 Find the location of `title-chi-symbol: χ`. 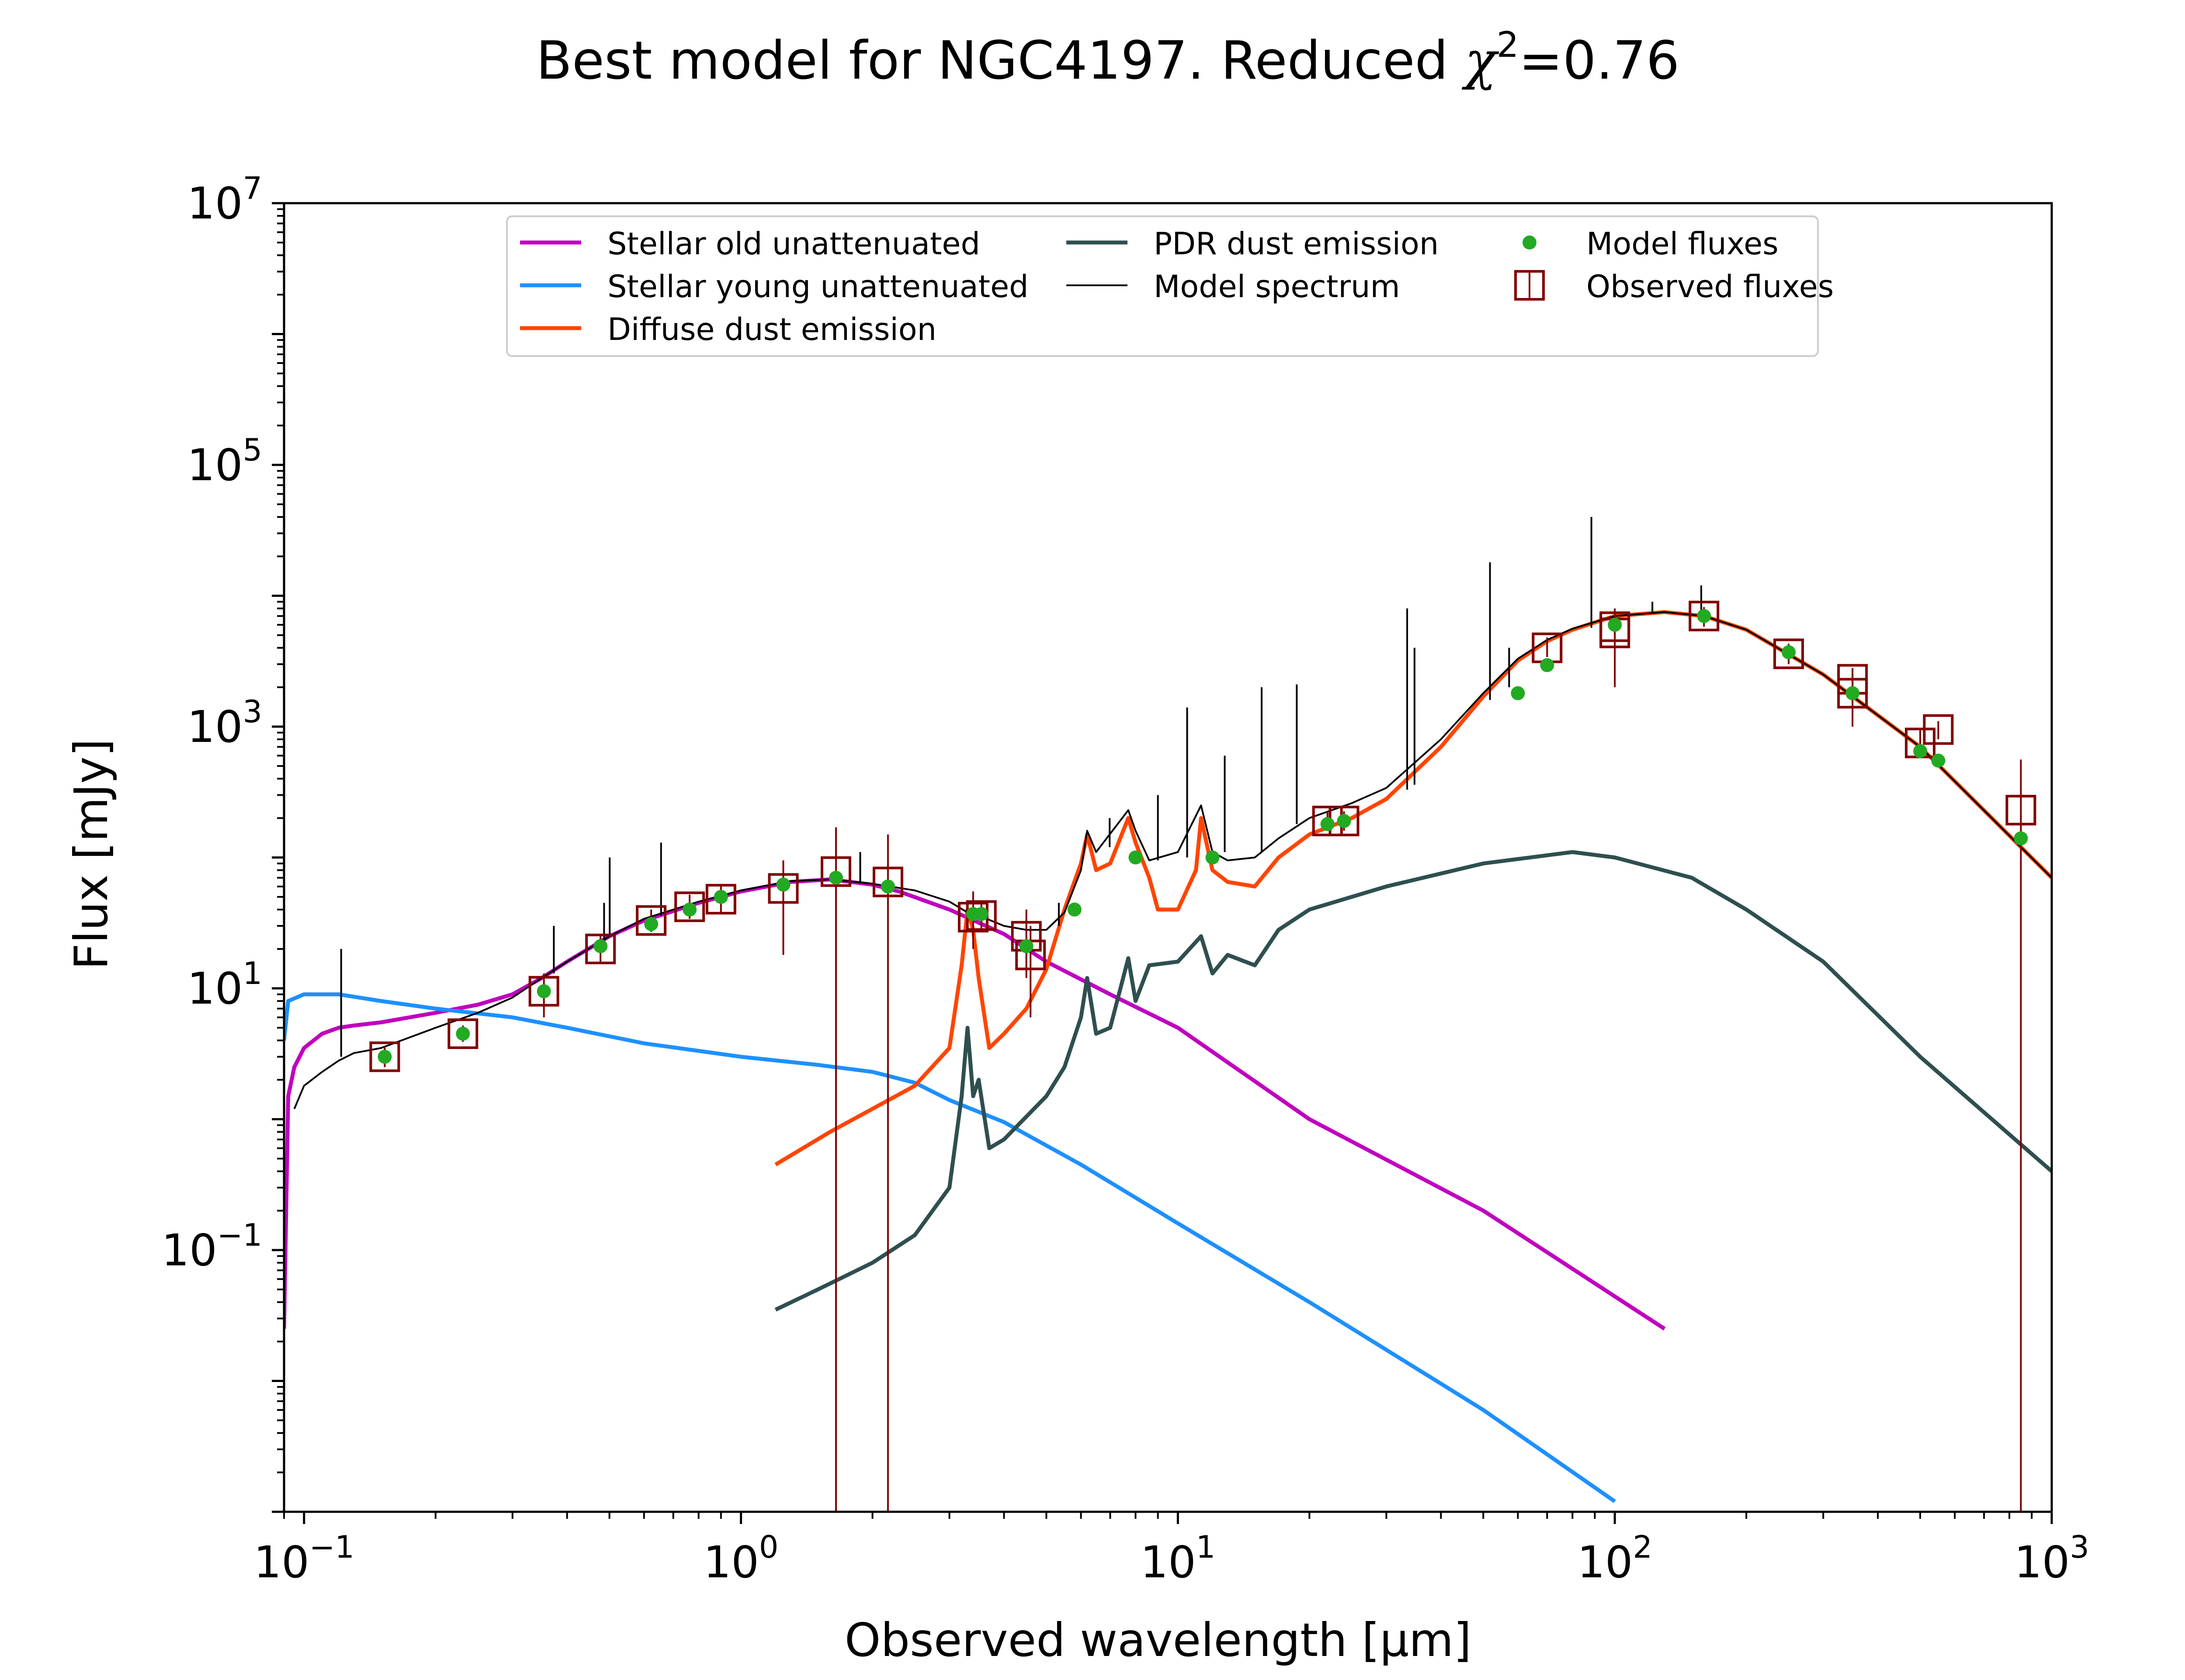

title-chi-symbol: χ is located at coordinates (1481, 61).